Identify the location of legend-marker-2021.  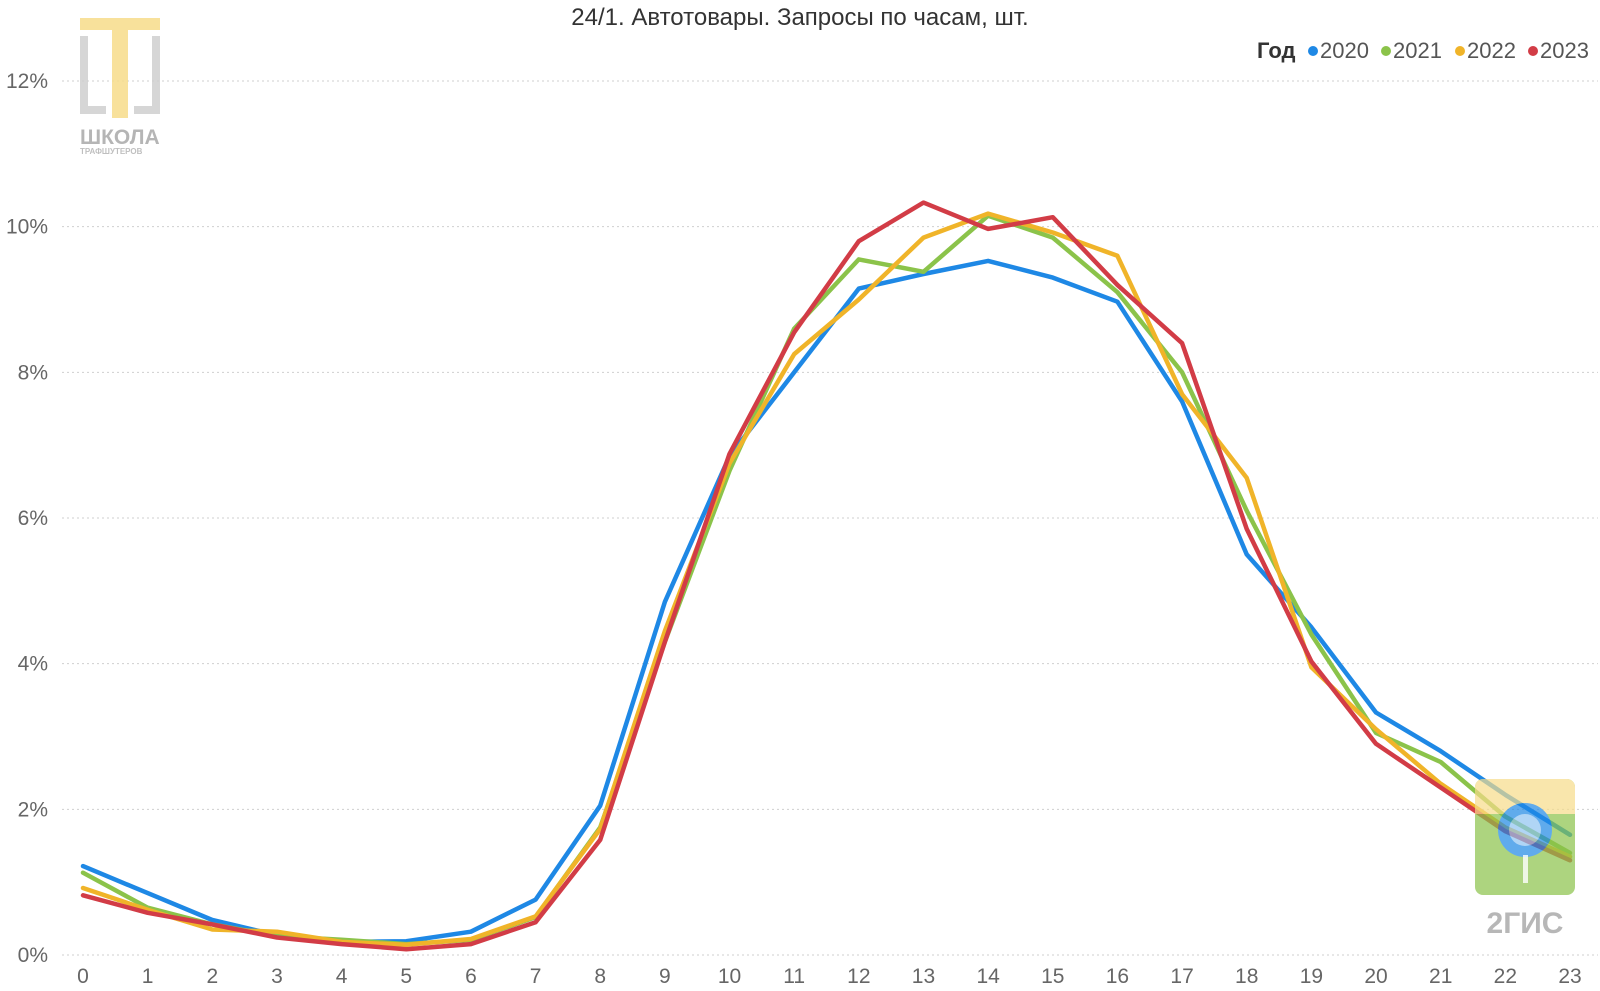
(1386, 51).